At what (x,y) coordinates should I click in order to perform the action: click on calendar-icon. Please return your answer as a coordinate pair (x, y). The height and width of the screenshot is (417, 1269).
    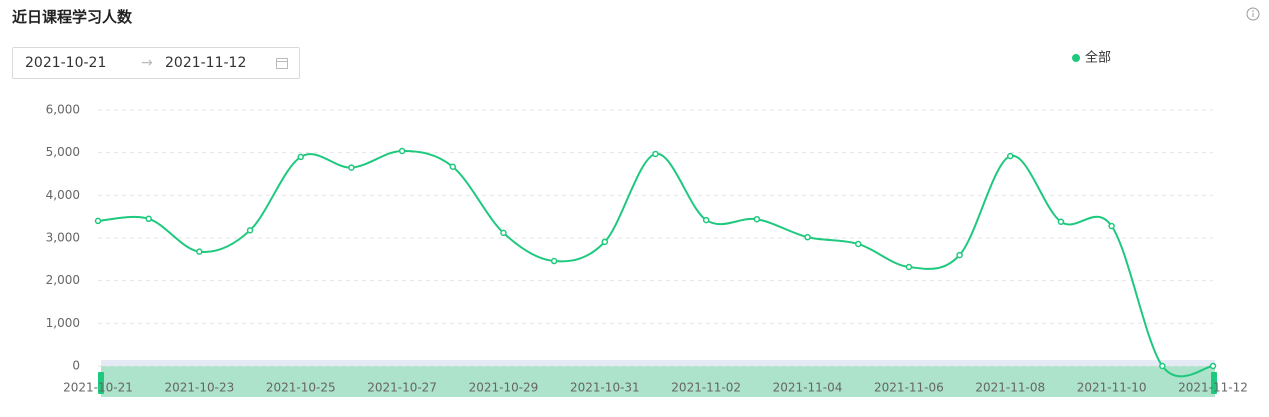
    Looking at the image, I should click on (282, 63).